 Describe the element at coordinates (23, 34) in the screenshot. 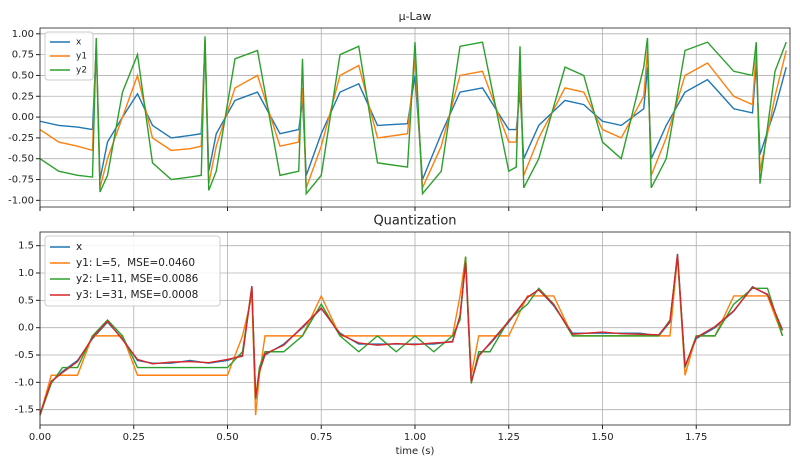

I see `y-tick-label: 1.00` at that location.